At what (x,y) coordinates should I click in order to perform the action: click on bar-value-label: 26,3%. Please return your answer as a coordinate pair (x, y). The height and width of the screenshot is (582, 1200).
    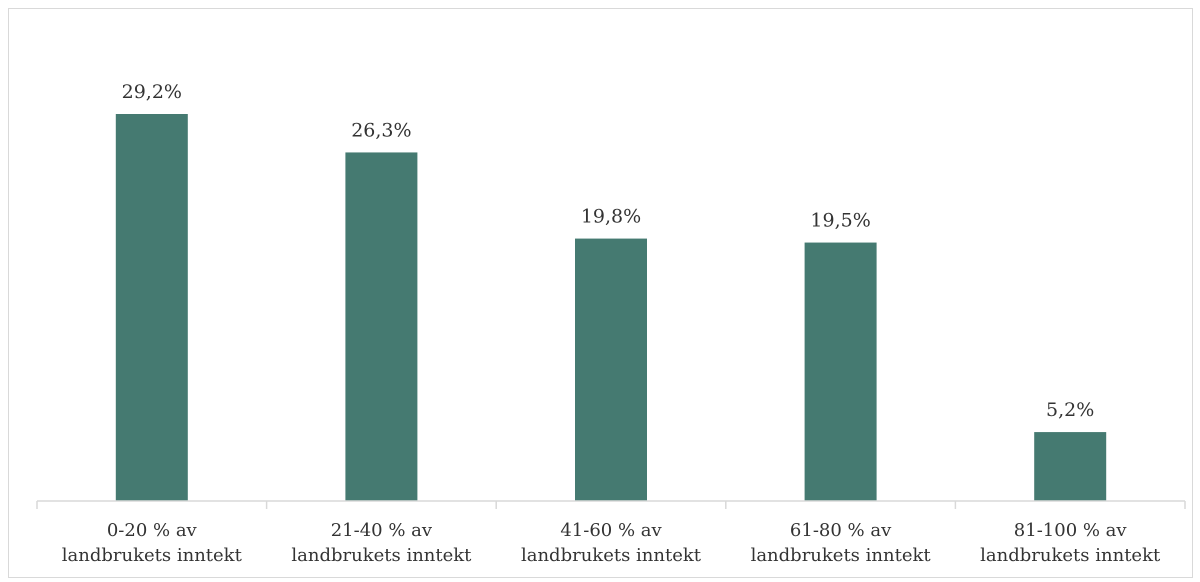
    Looking at the image, I should click on (381, 130).